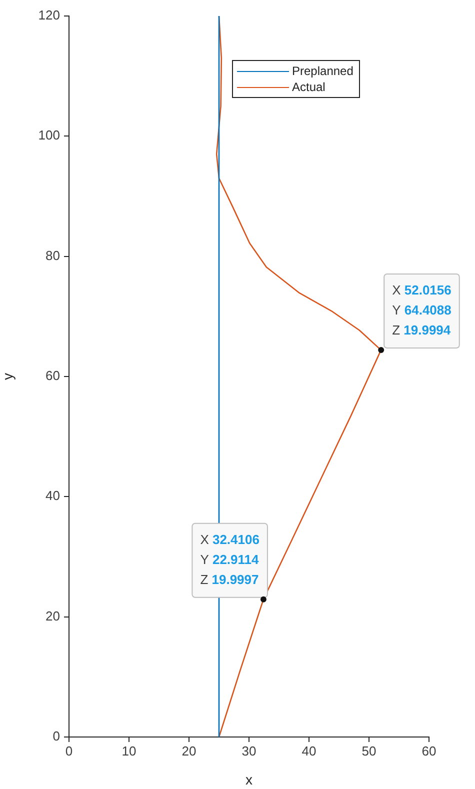  I want to click on x-tick-label: 50, so click(369, 750).